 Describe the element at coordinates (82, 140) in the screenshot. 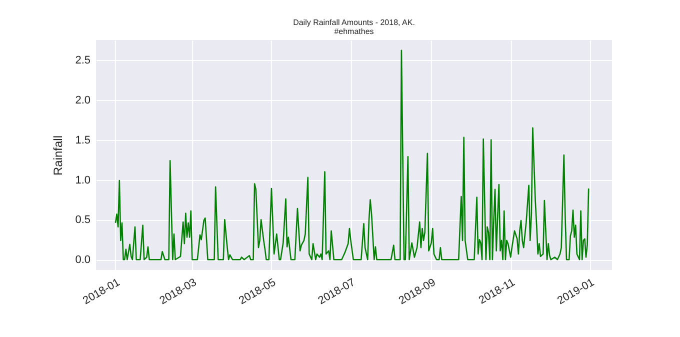

I see `y-tick-label: 1.5` at that location.